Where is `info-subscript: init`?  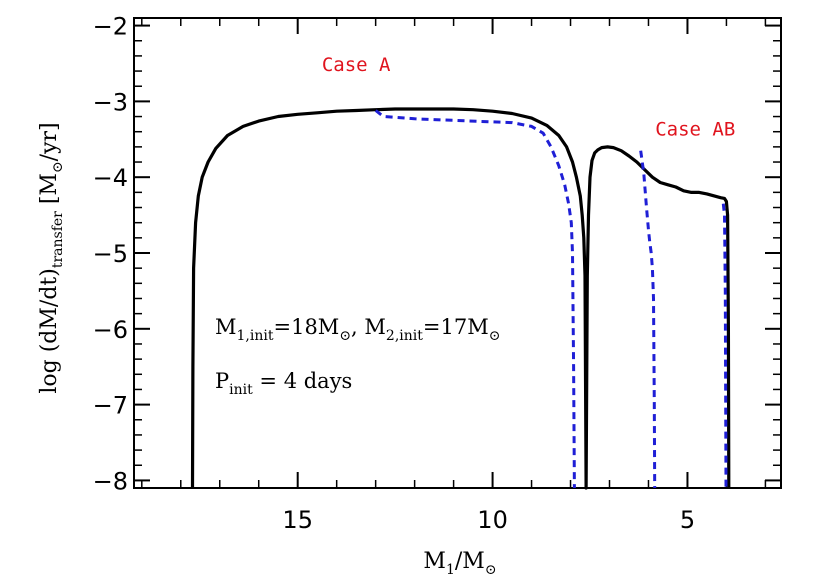
info-subscript: init is located at coordinates (241, 390).